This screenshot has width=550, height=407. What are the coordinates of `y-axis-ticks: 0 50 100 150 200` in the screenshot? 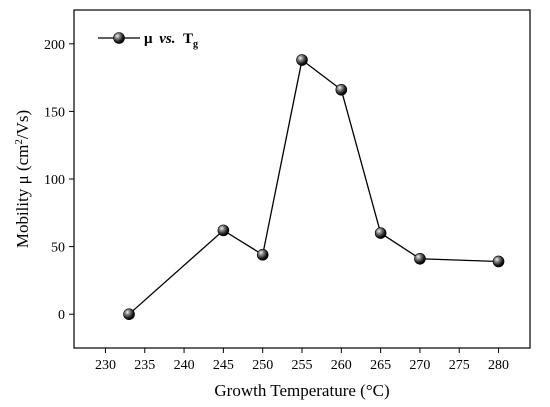 It's located at (59, 180).